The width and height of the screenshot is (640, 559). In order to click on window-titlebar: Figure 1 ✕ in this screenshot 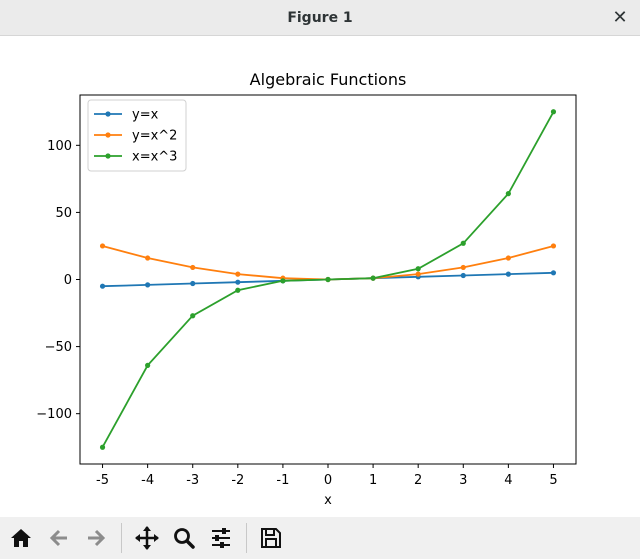, I will do `click(320, 18)`.